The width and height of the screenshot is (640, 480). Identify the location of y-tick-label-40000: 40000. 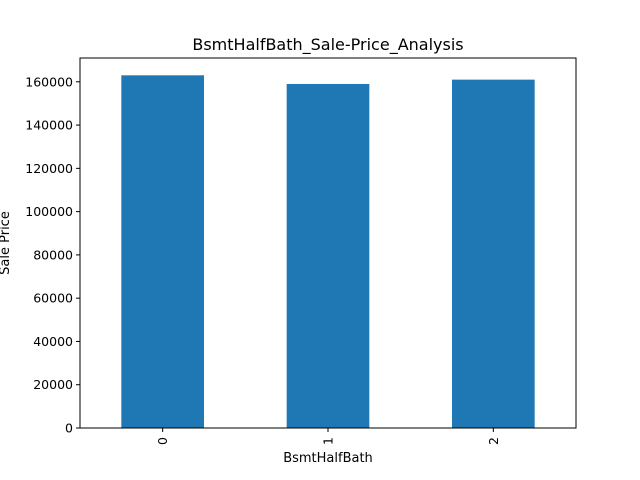
(53, 341).